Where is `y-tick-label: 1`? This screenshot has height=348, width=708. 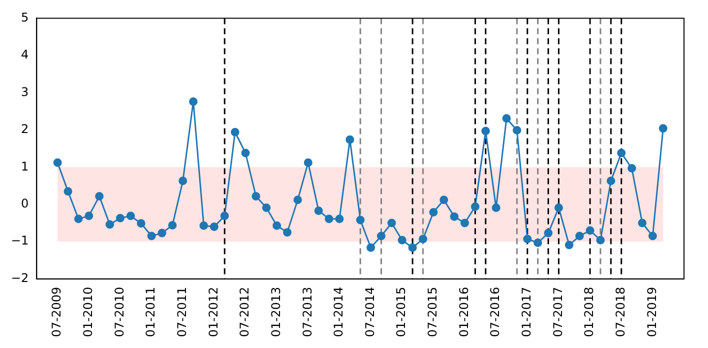
y-tick-label: 1 is located at coordinates (25, 166).